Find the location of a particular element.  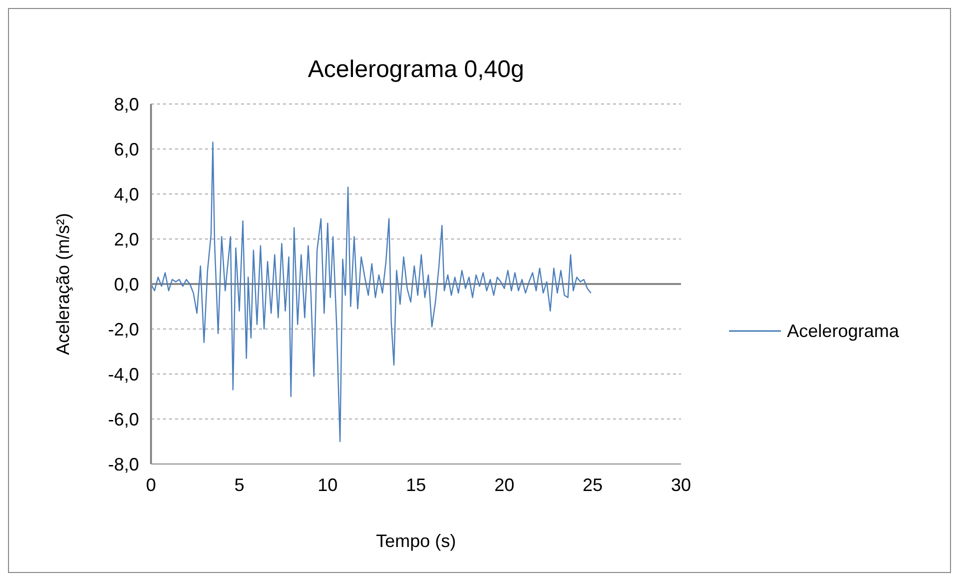

y-tick-label: -8,0 is located at coordinates (123, 464).